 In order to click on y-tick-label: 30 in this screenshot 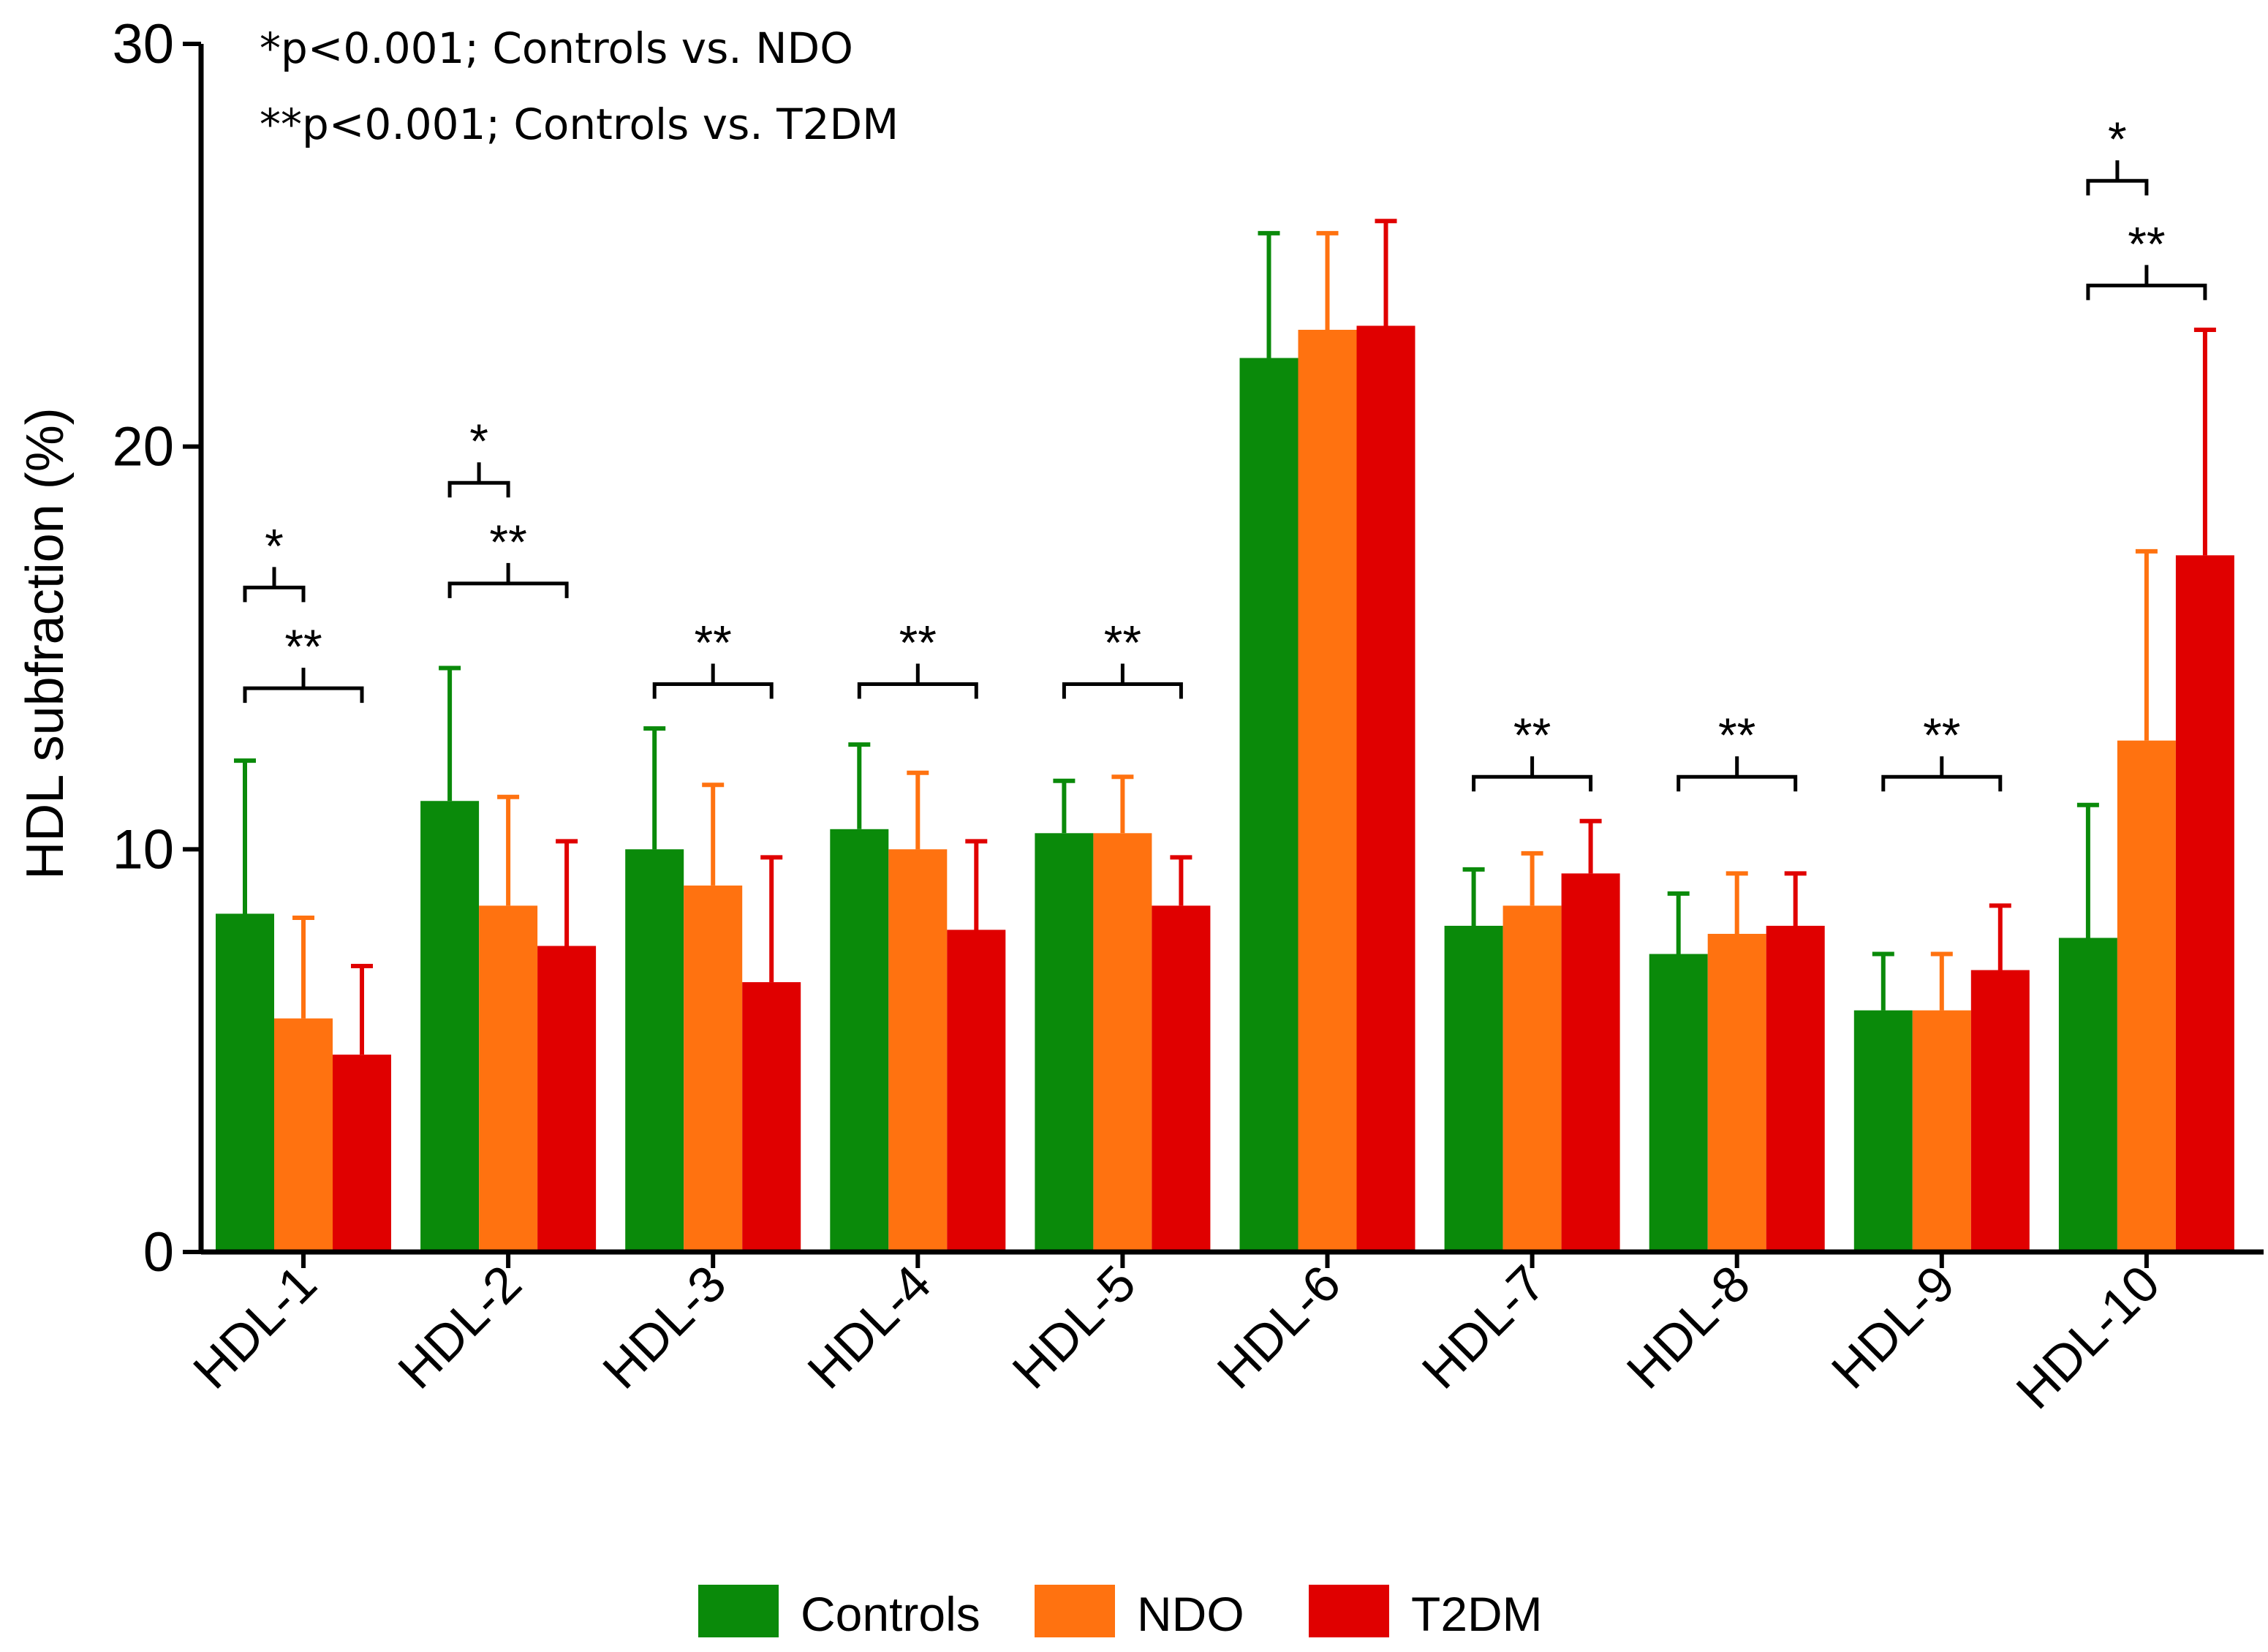, I will do `click(143, 44)`.